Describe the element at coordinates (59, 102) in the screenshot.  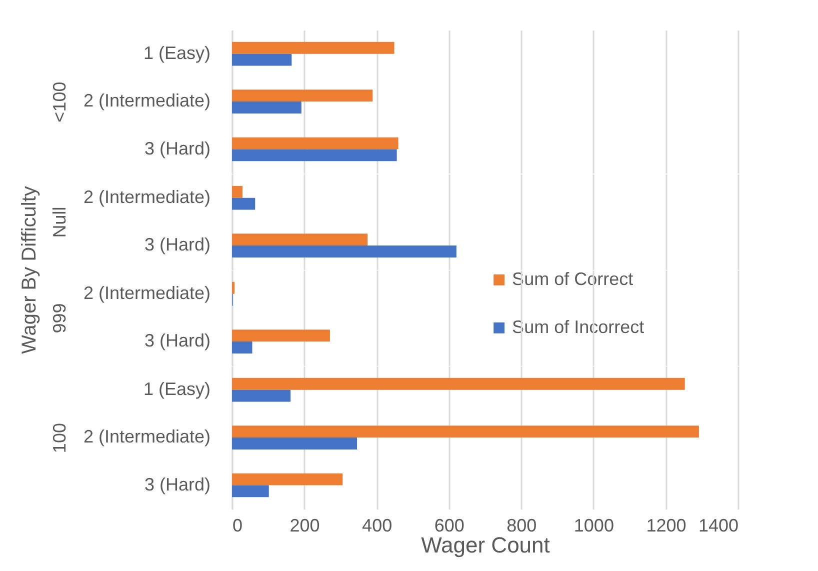
I see `y-axis-title: <100` at that location.